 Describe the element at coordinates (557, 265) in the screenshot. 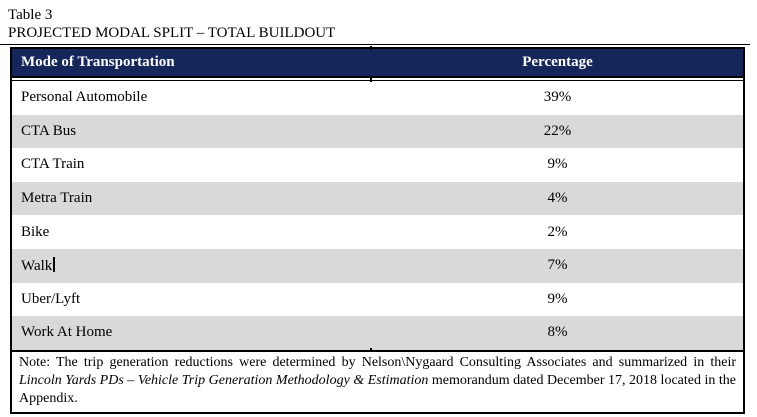

I see `percentage-cell: 7%` at that location.